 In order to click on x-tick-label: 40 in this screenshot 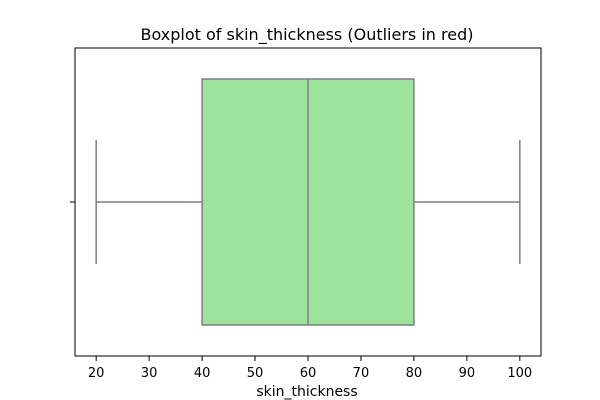, I will do `click(202, 373)`.